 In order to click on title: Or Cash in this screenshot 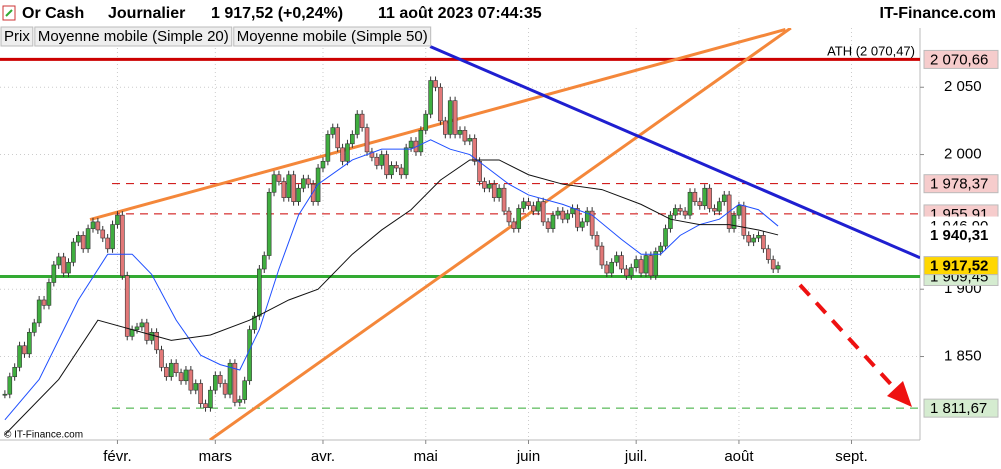, I will do `click(53, 13)`.